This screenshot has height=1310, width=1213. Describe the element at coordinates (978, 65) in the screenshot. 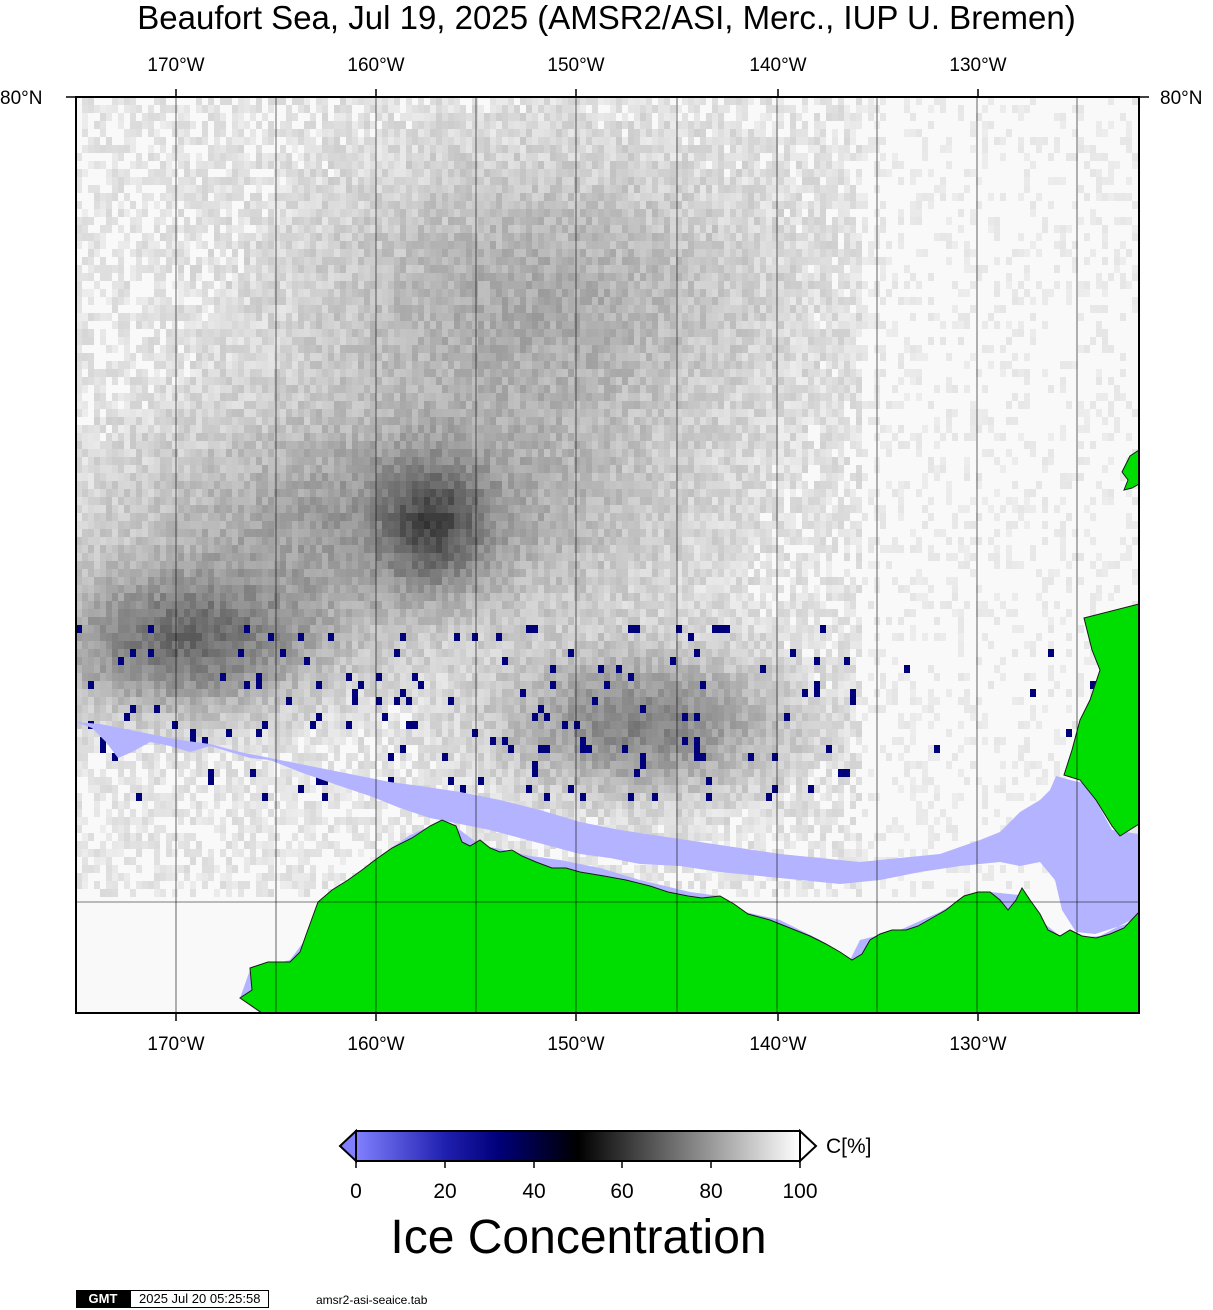

I see `lon-label-top-130w: 130°W` at that location.